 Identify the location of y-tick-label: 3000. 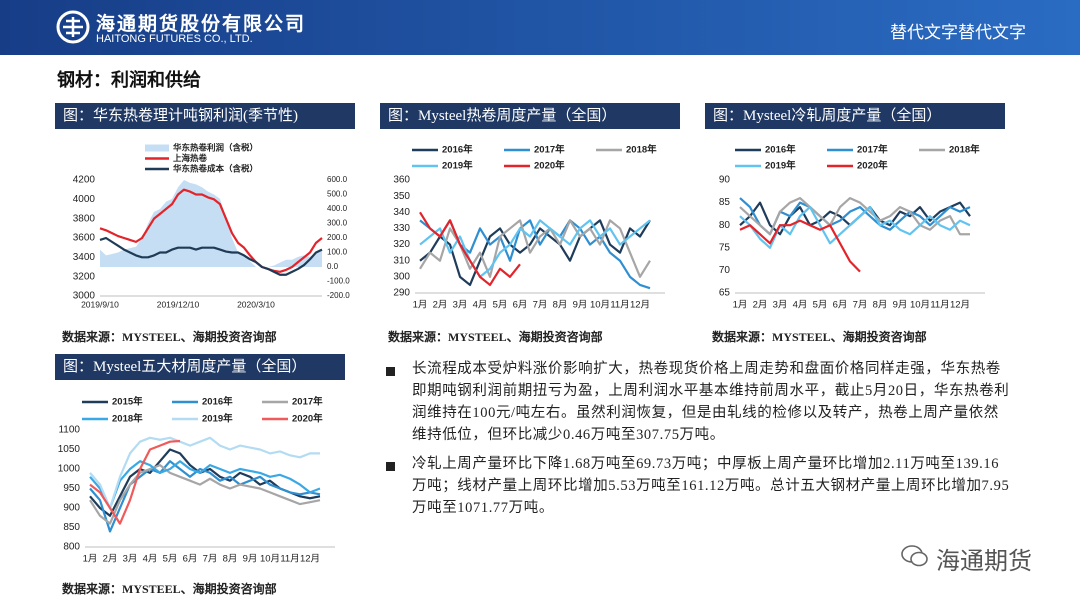
(84, 296).